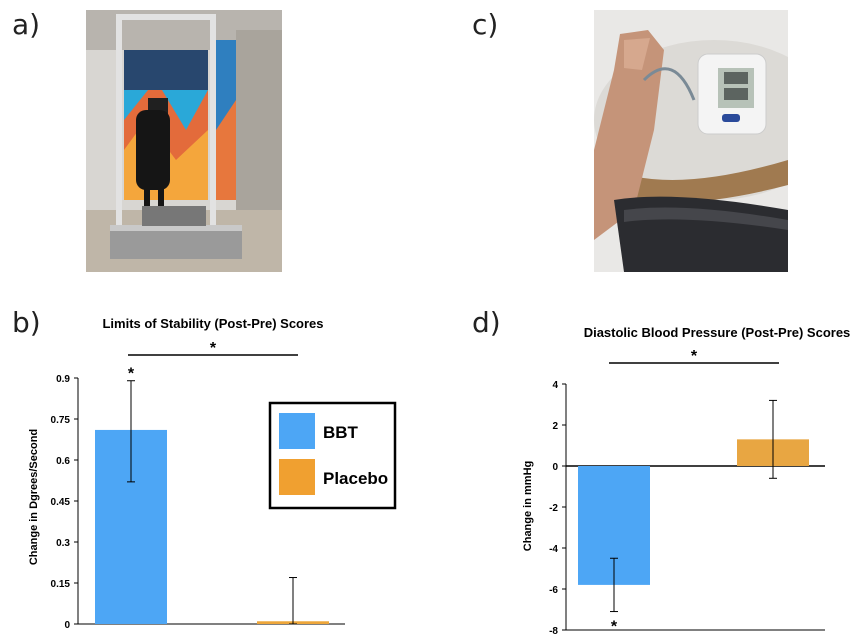 Image resolution: width=864 pixels, height=642 pixels. What do you see at coordinates (297, 431) in the screenshot?
I see `legend-swatch-bbt` at bounding box center [297, 431].